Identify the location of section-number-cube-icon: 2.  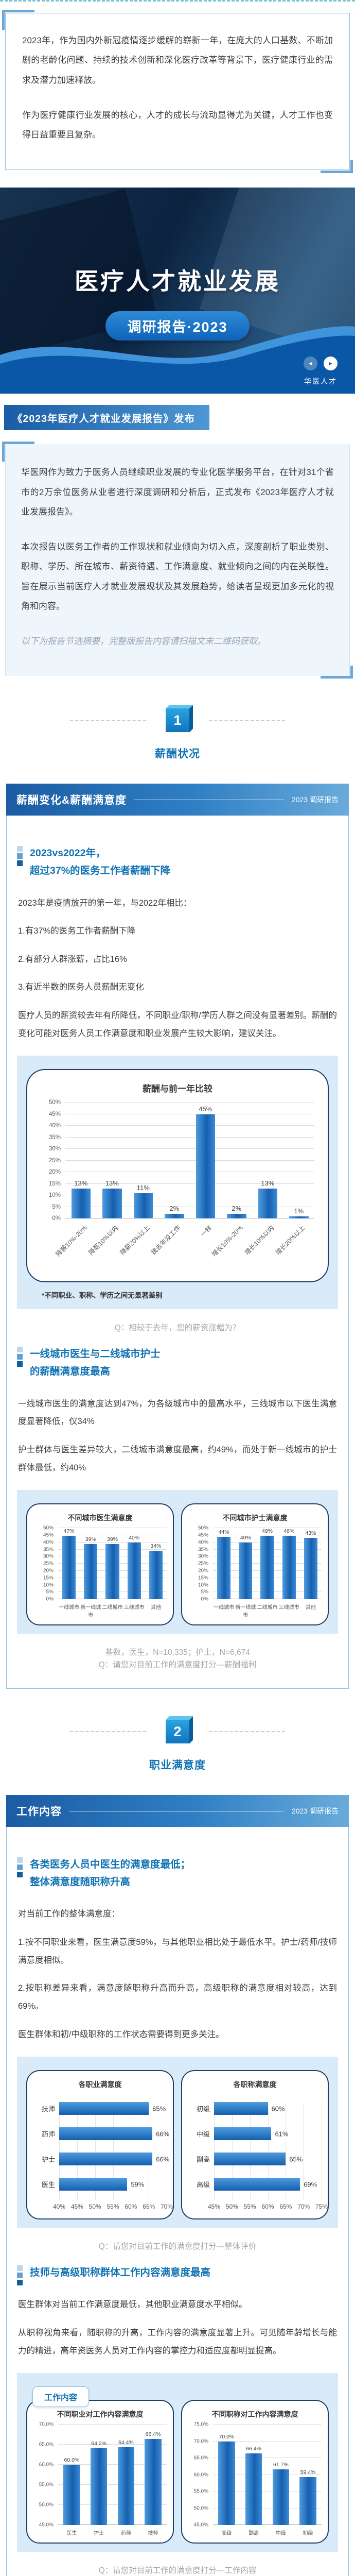
(177, 1732).